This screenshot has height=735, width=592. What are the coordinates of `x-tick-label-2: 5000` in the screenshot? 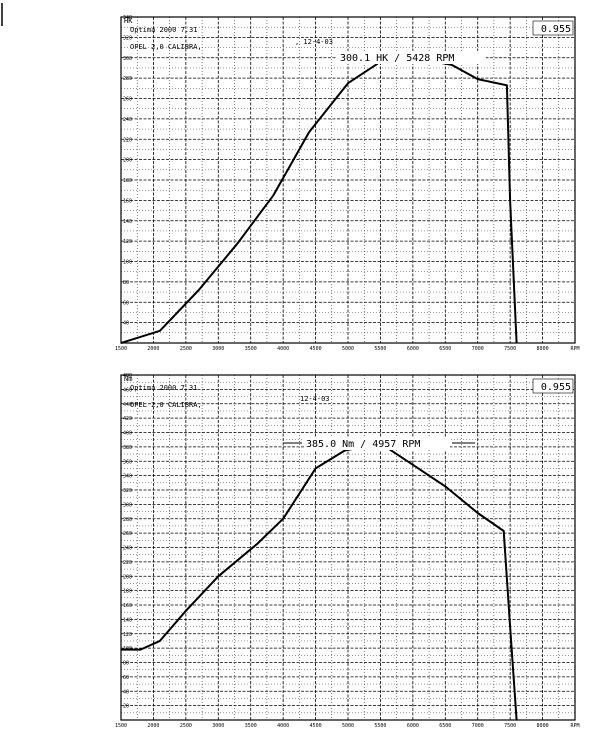 It's located at (348, 726).